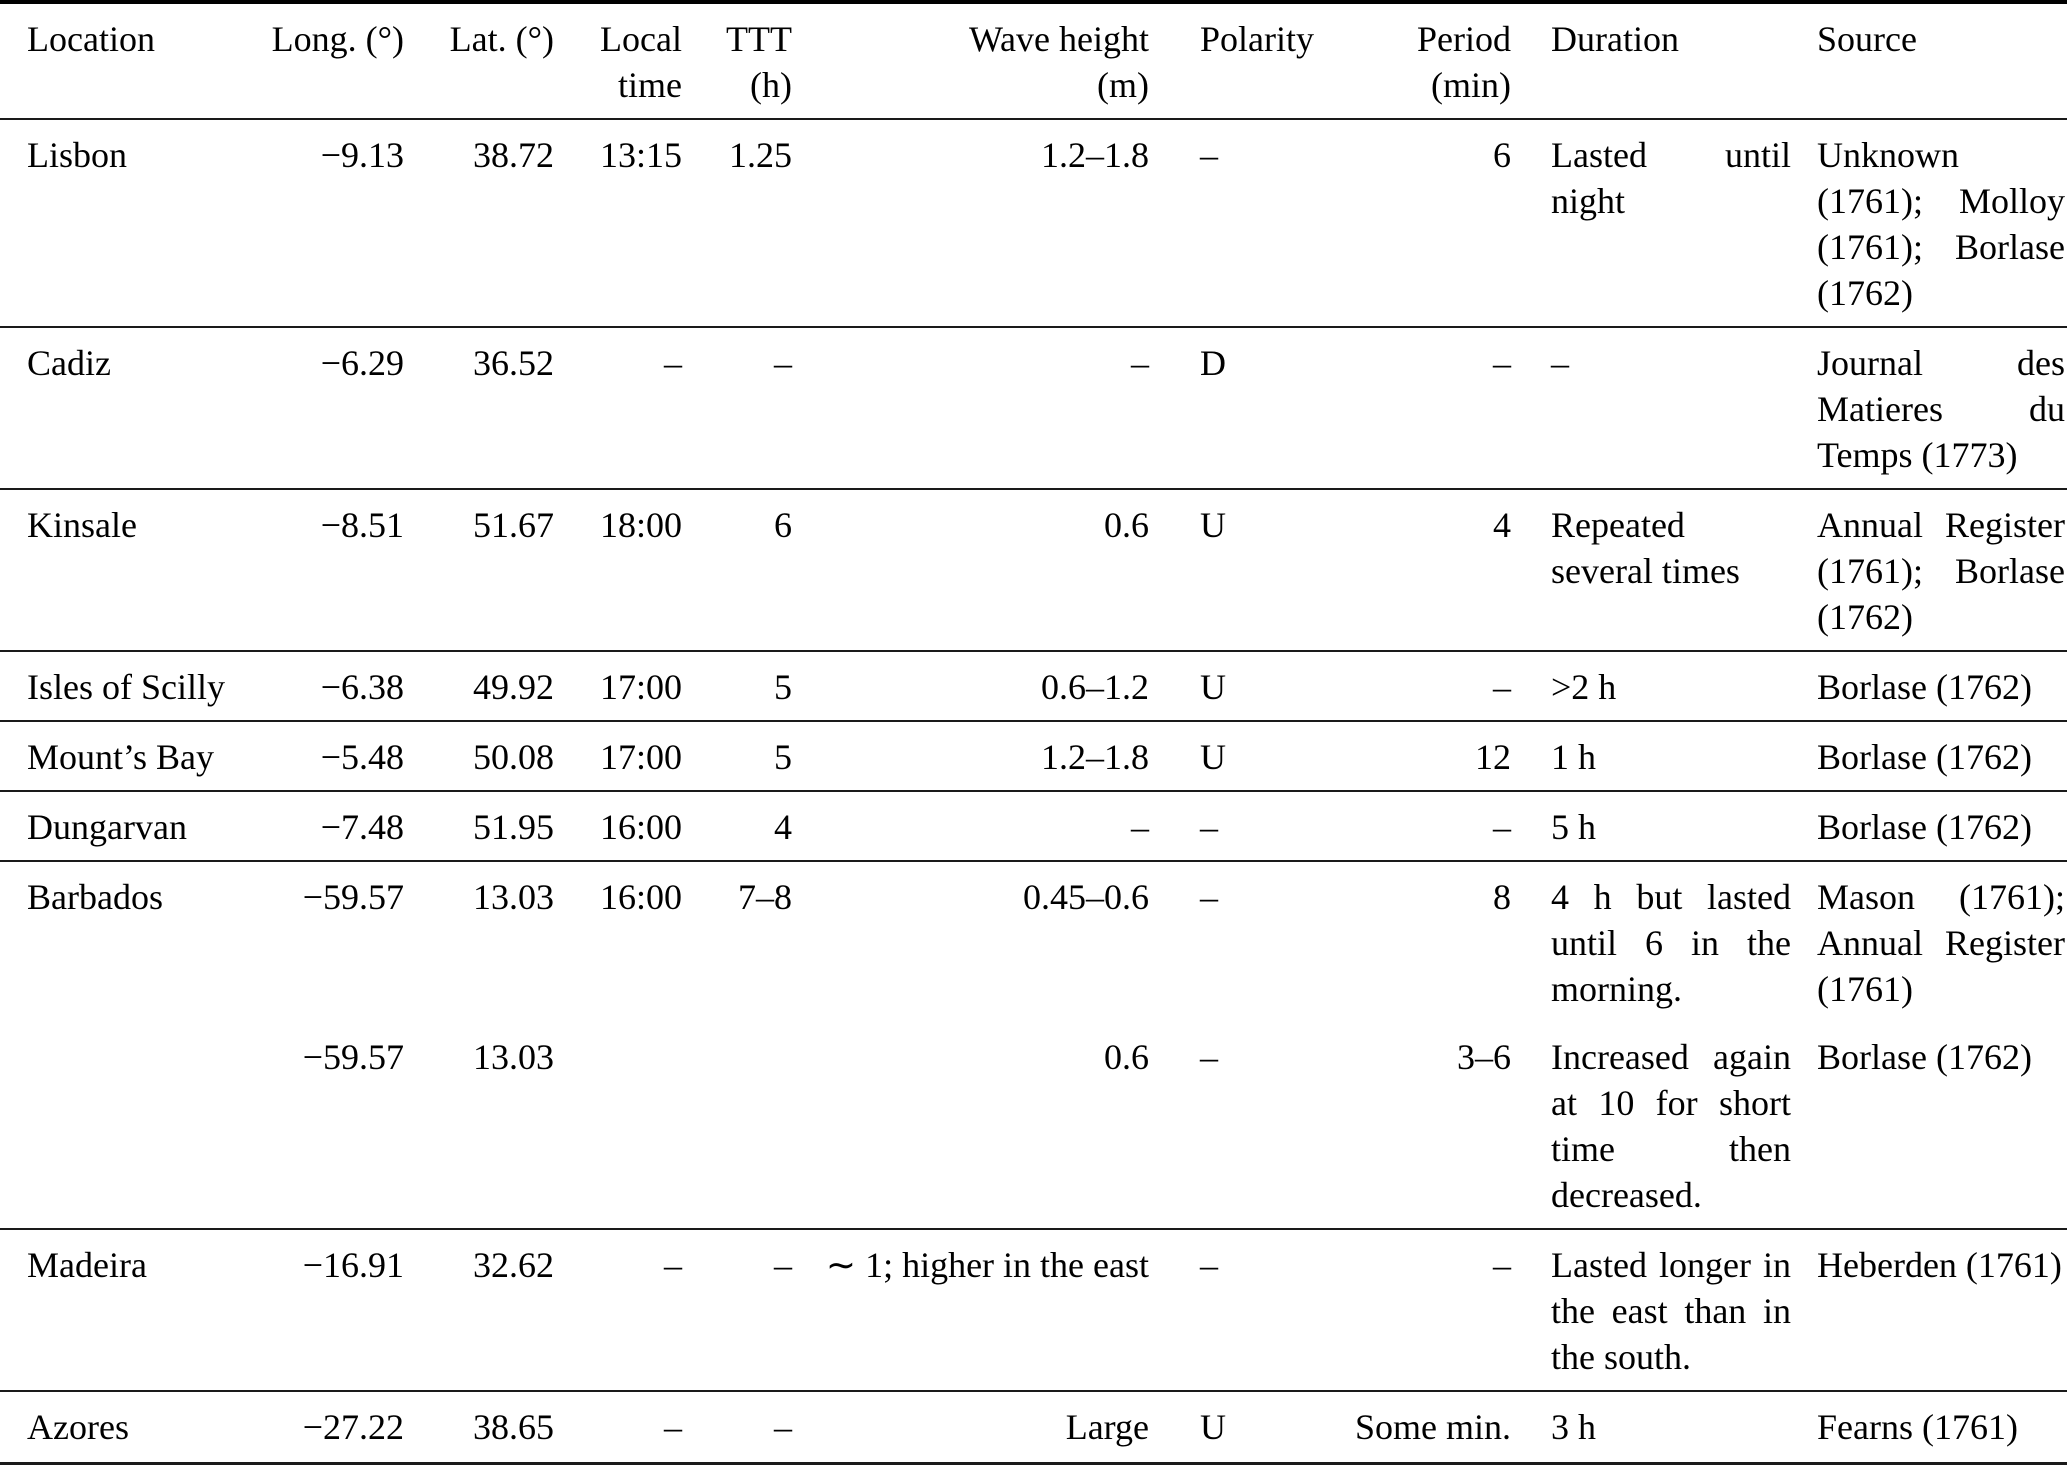 The width and height of the screenshot is (2067, 1465). Describe the element at coordinates (1941, 943) in the screenshot. I see `cell-source: Mason (1761); Annual Register (1761)` at that location.